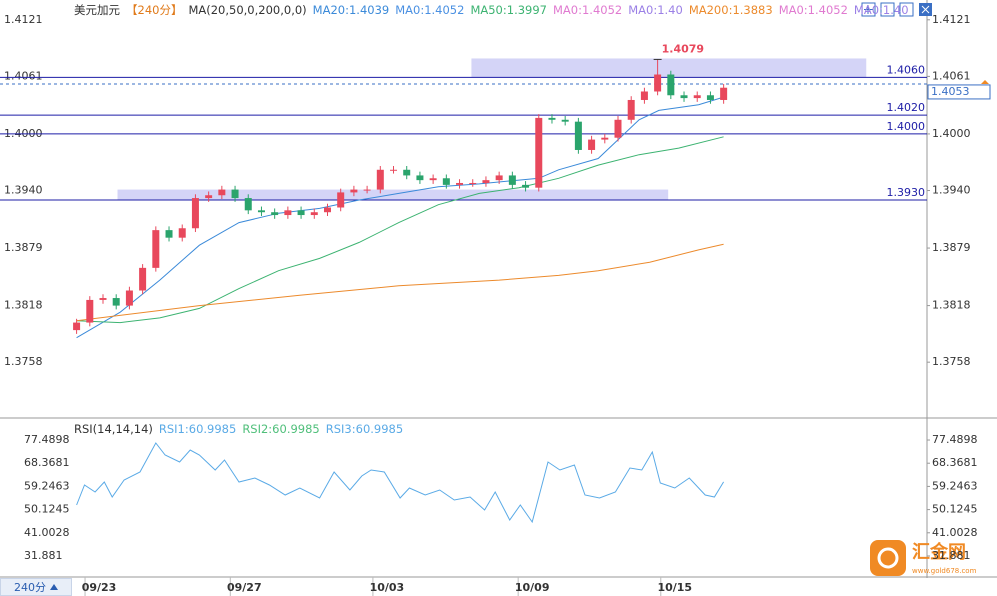 The width and height of the screenshot is (997, 596). I want to click on y-tick-label: 68.3681, so click(955, 462).